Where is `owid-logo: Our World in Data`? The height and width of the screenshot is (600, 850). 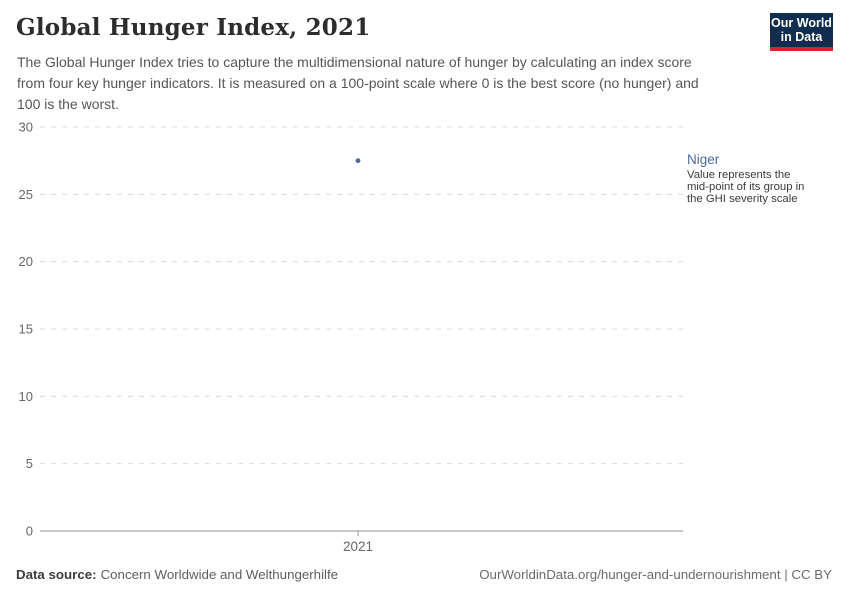
owid-logo: Our World in Data is located at coordinates (801, 32).